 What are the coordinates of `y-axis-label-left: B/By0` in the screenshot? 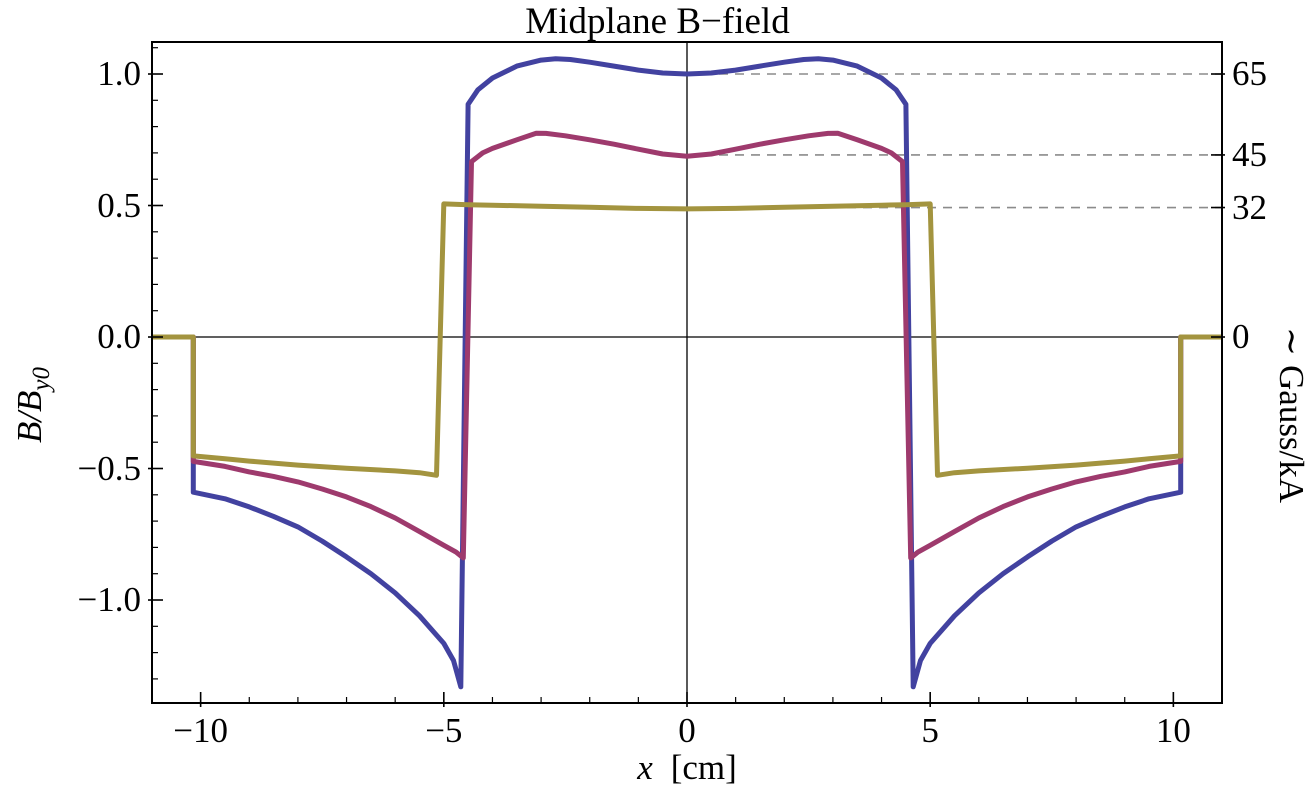 It's located at (33, 405).